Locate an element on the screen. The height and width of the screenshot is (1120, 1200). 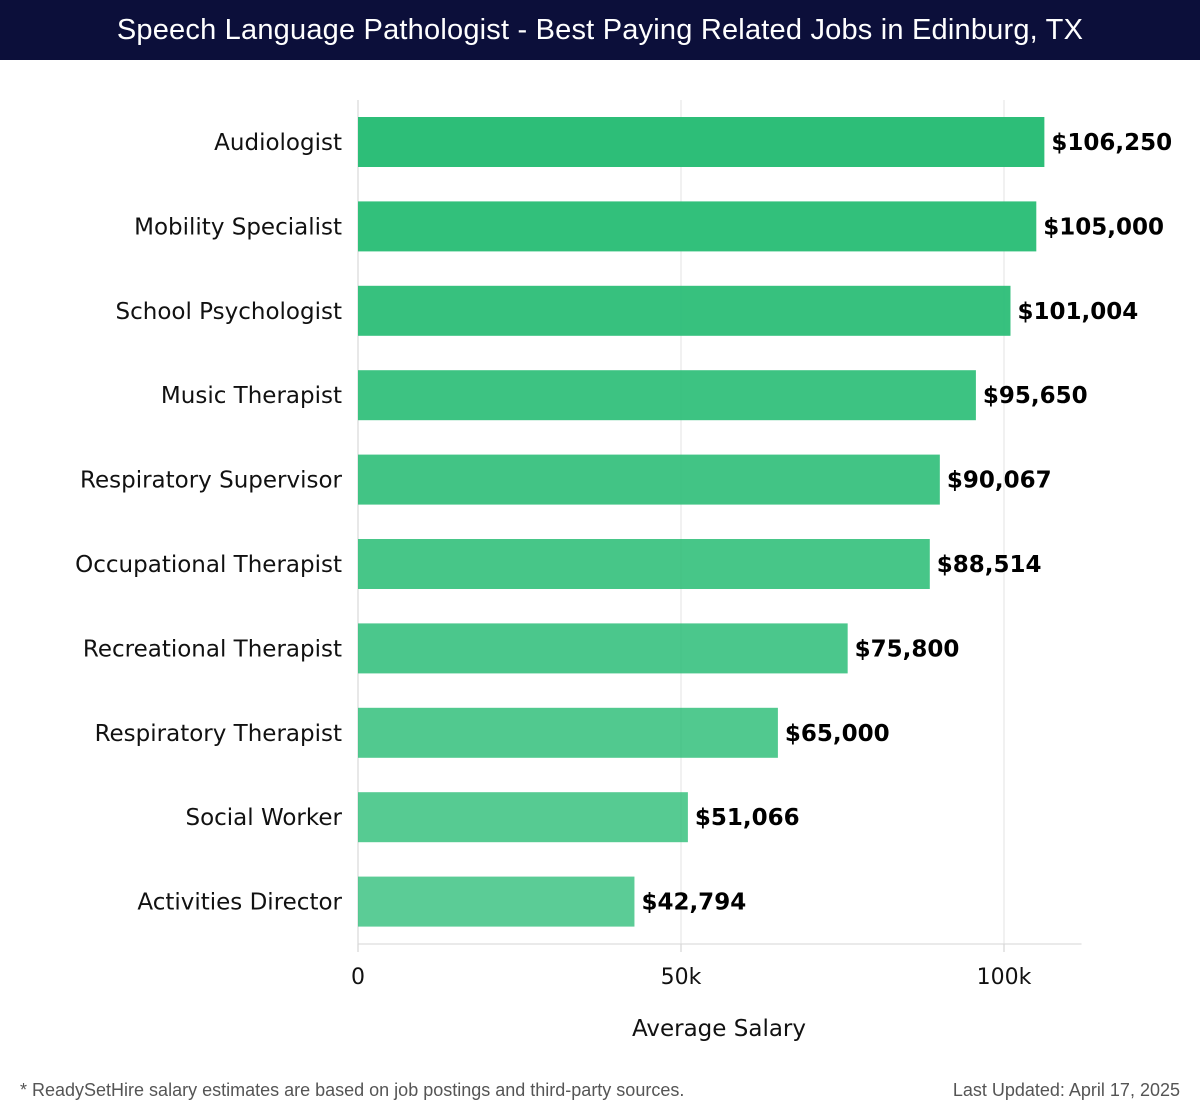
x-tick-label: 50k is located at coordinates (681, 977).